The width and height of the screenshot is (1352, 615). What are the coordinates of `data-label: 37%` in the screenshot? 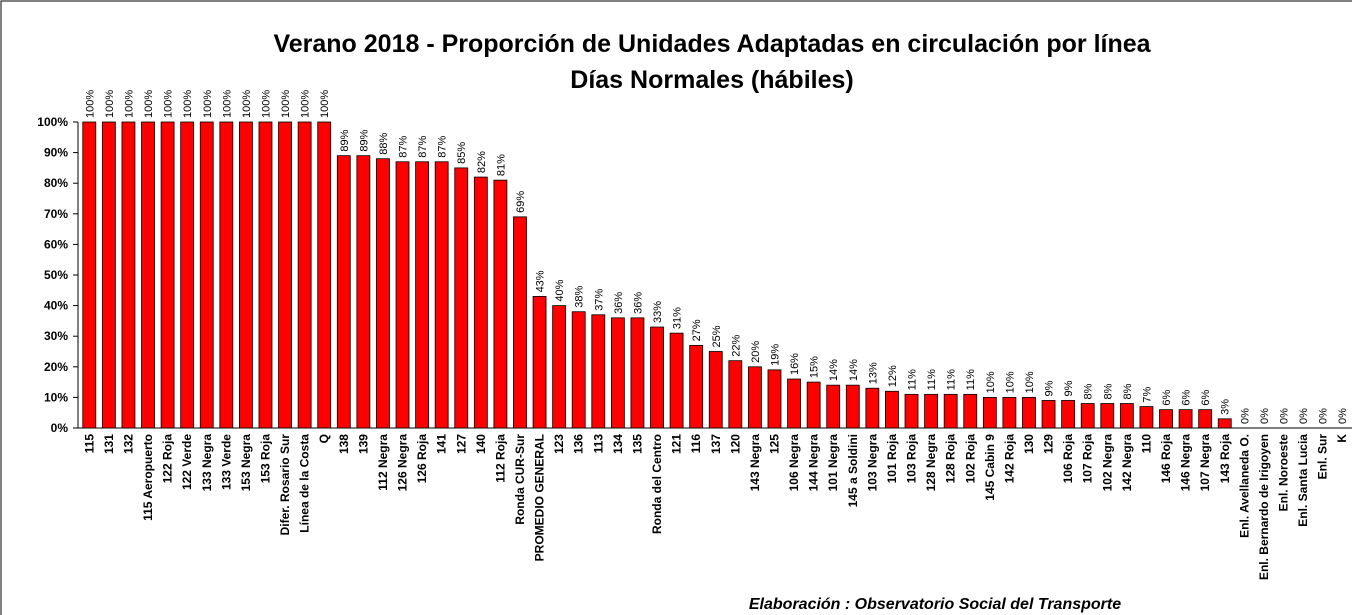 It's located at (599, 300).